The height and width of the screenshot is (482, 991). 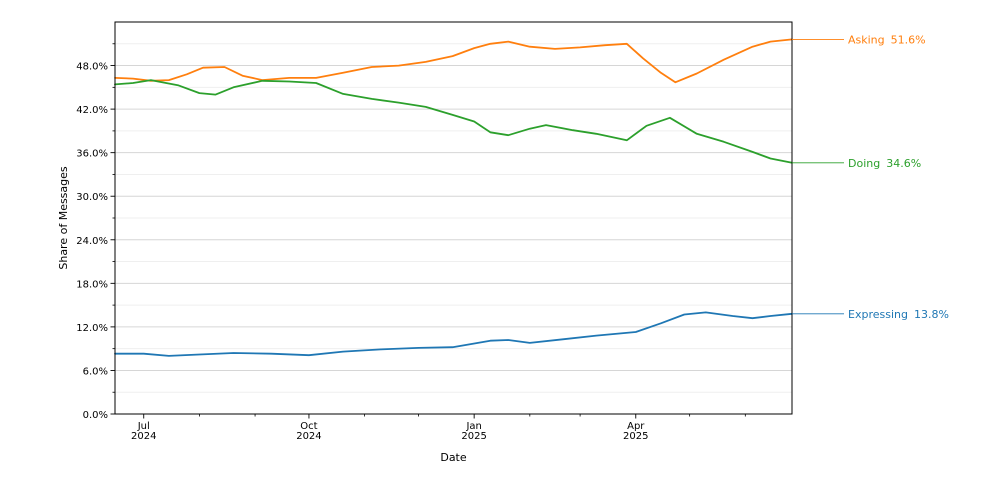 What do you see at coordinates (453, 61) in the screenshot?
I see `series-line-asking` at bounding box center [453, 61].